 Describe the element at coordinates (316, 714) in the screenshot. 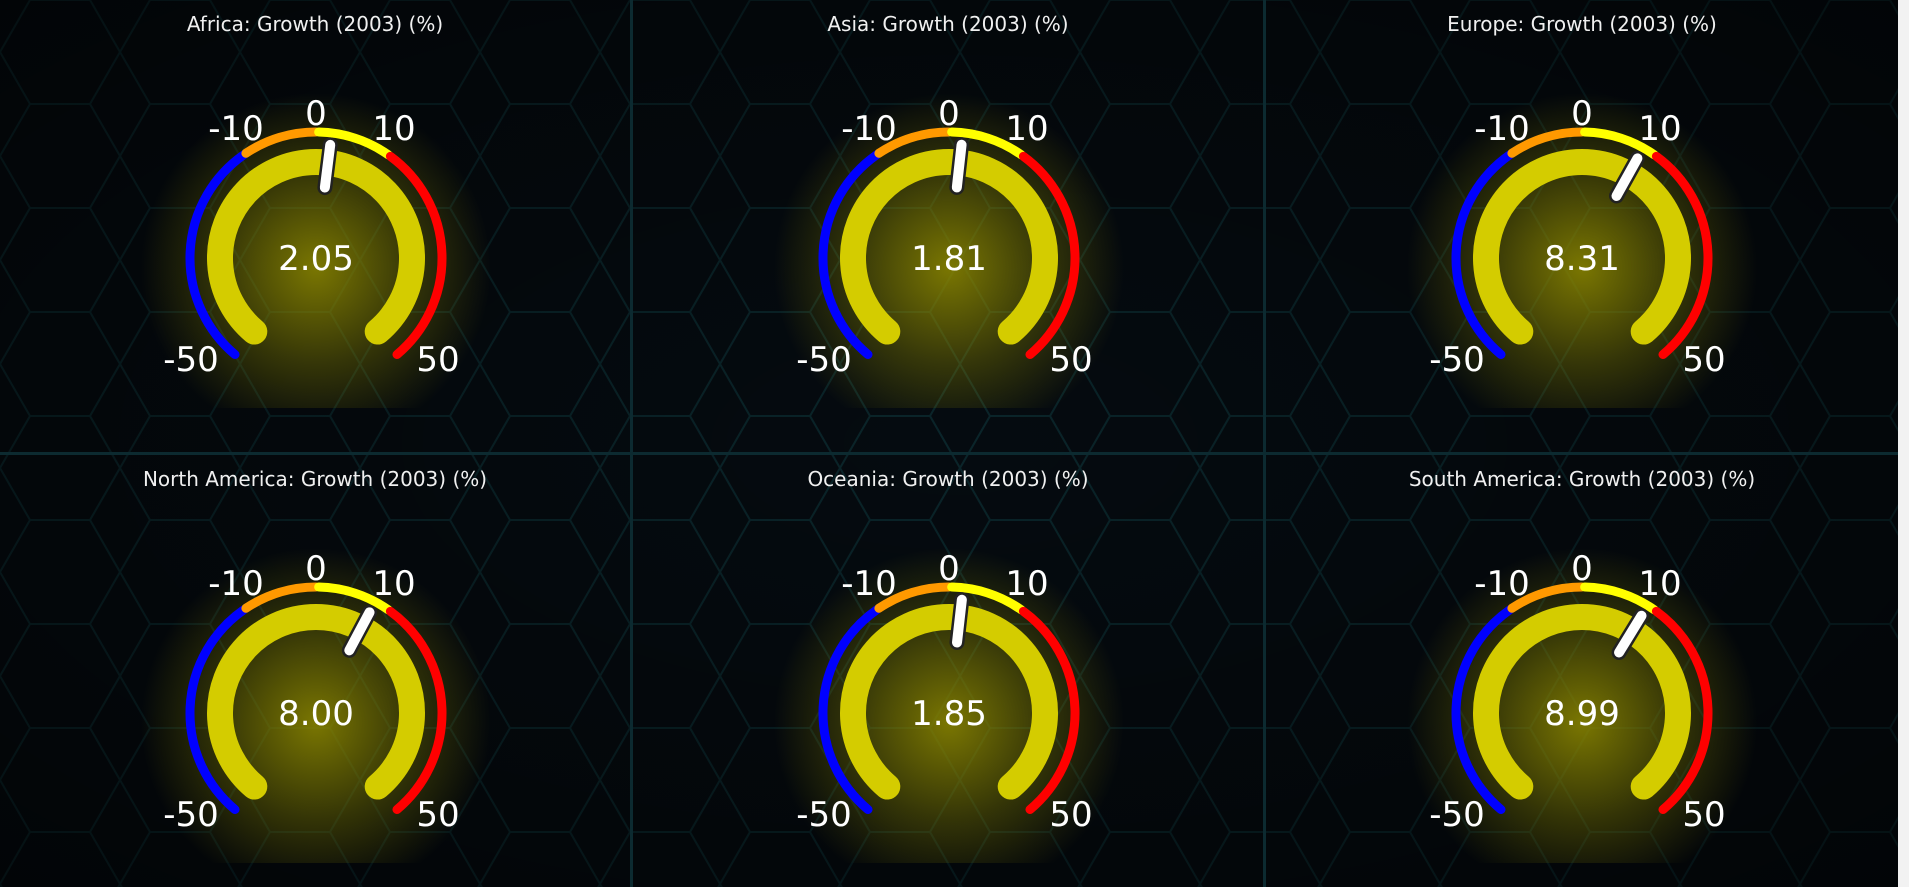

I see `gauge-value-label: 8.00` at that location.